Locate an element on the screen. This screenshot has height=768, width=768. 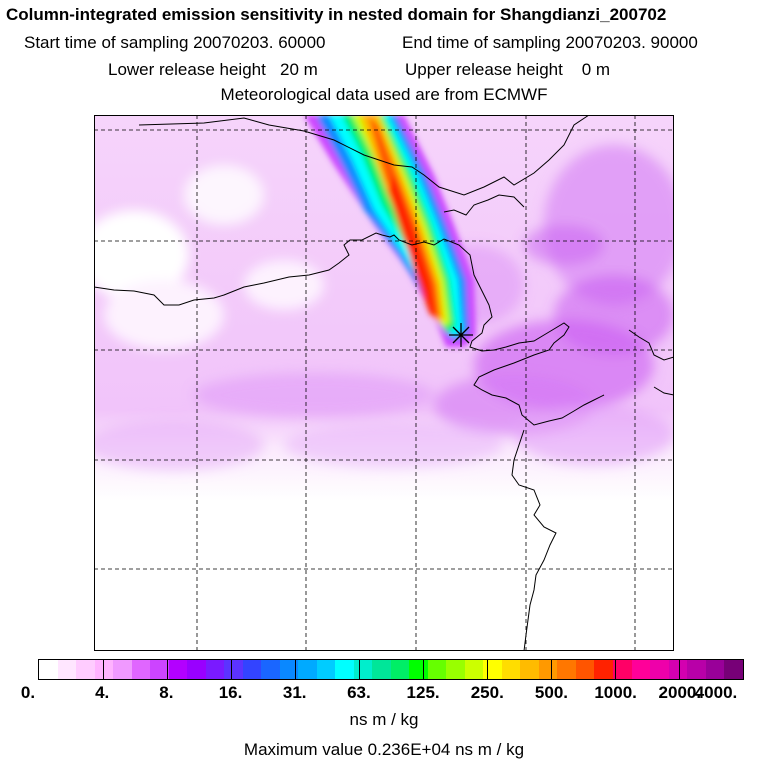
met-data-label: Meteorological data used are from ECMWF is located at coordinates (384, 94).